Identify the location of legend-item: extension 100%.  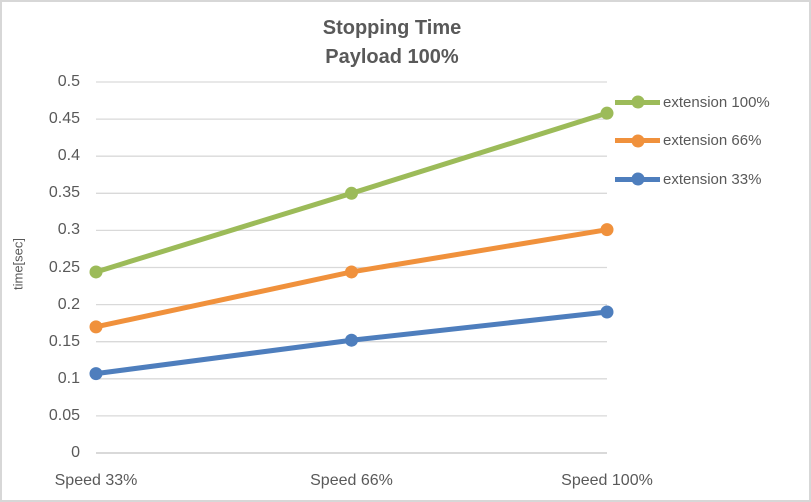
(692, 102).